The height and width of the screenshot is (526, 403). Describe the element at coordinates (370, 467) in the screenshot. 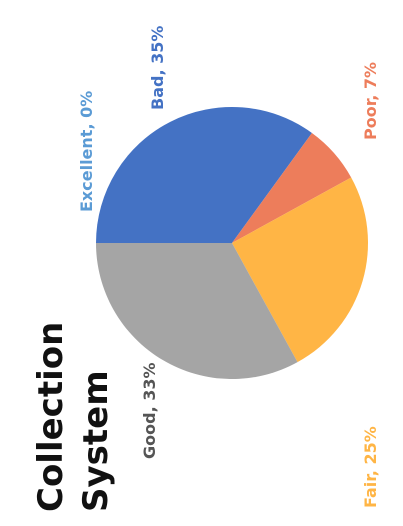

I see `data-label-fair: Fair, 25%` at that location.